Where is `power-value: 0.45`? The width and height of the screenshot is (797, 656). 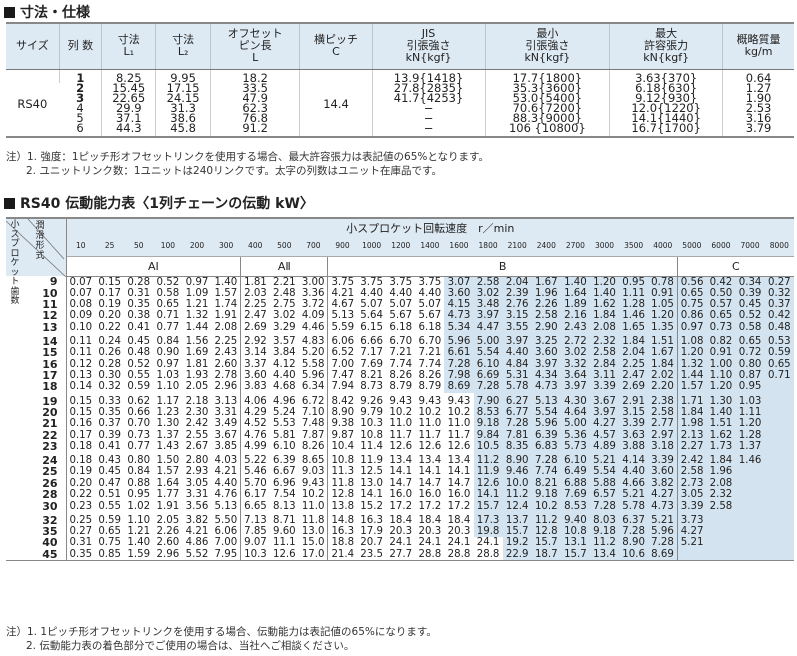 power-value: 0.45 is located at coordinates (109, 472).